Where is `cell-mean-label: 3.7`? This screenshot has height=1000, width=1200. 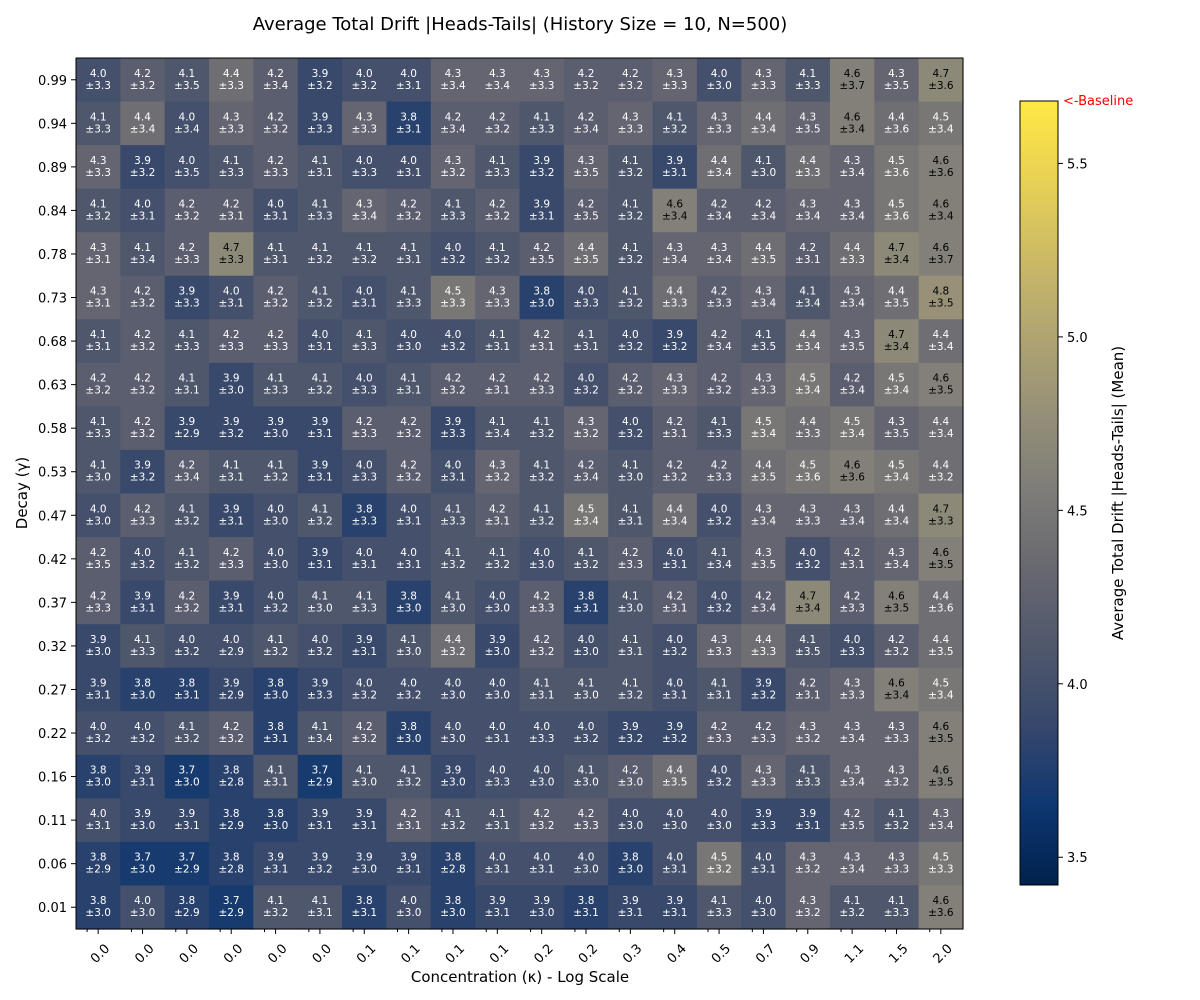 cell-mean-label: 3.7 is located at coordinates (187, 858).